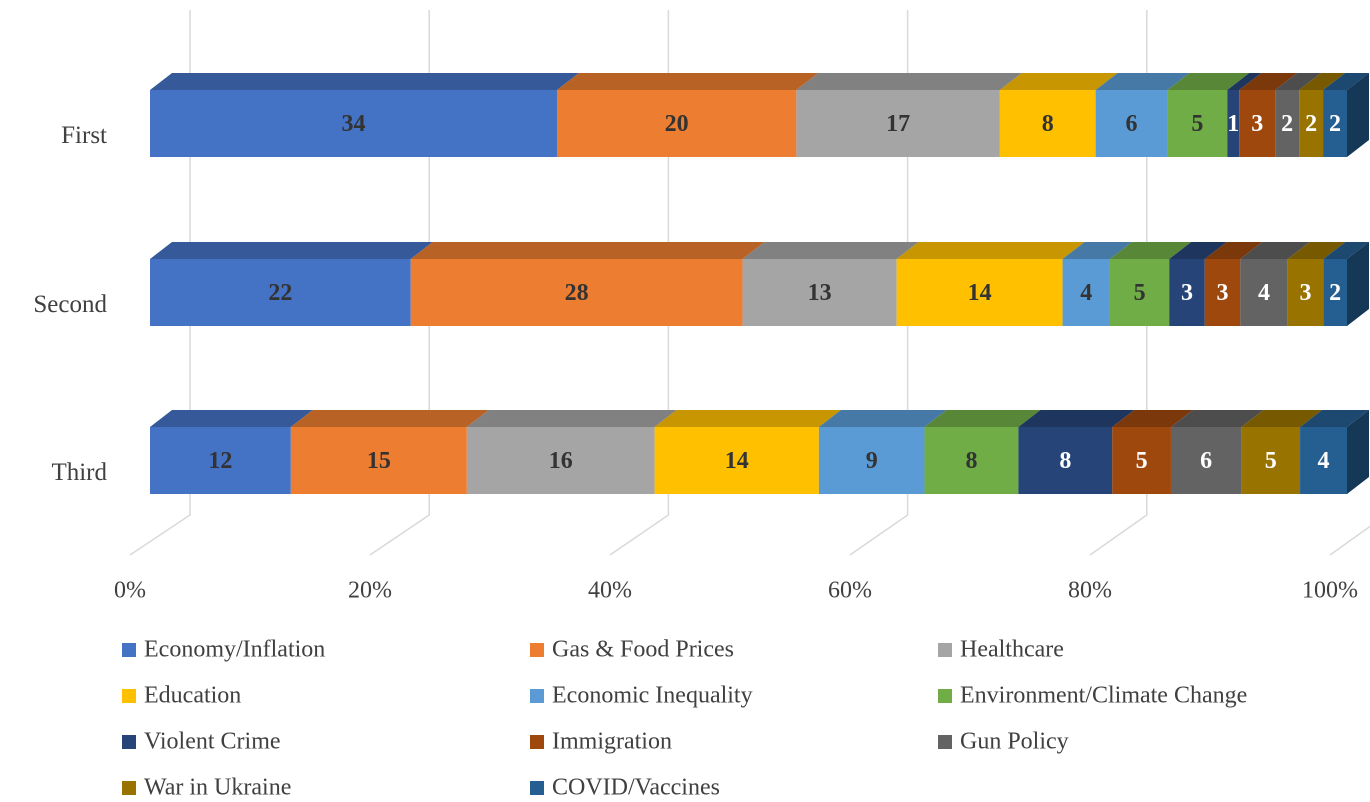 This screenshot has height=802, width=1370. Describe the element at coordinates (561, 461) in the screenshot. I see `data-label: 16` at that location.